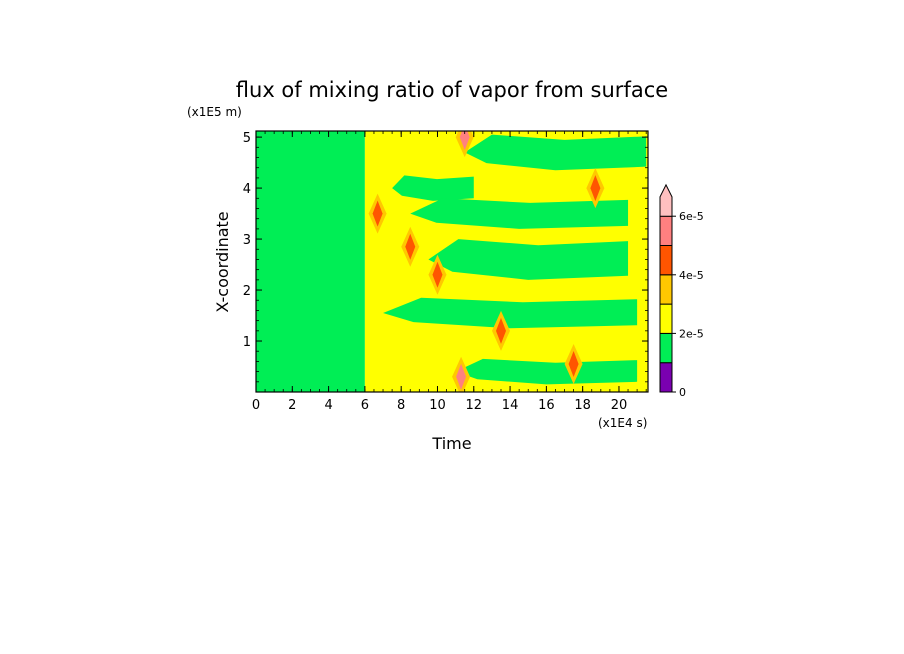 The image size is (904, 654). I want to click on y-axis-label: X-coordinate, so click(222, 261).